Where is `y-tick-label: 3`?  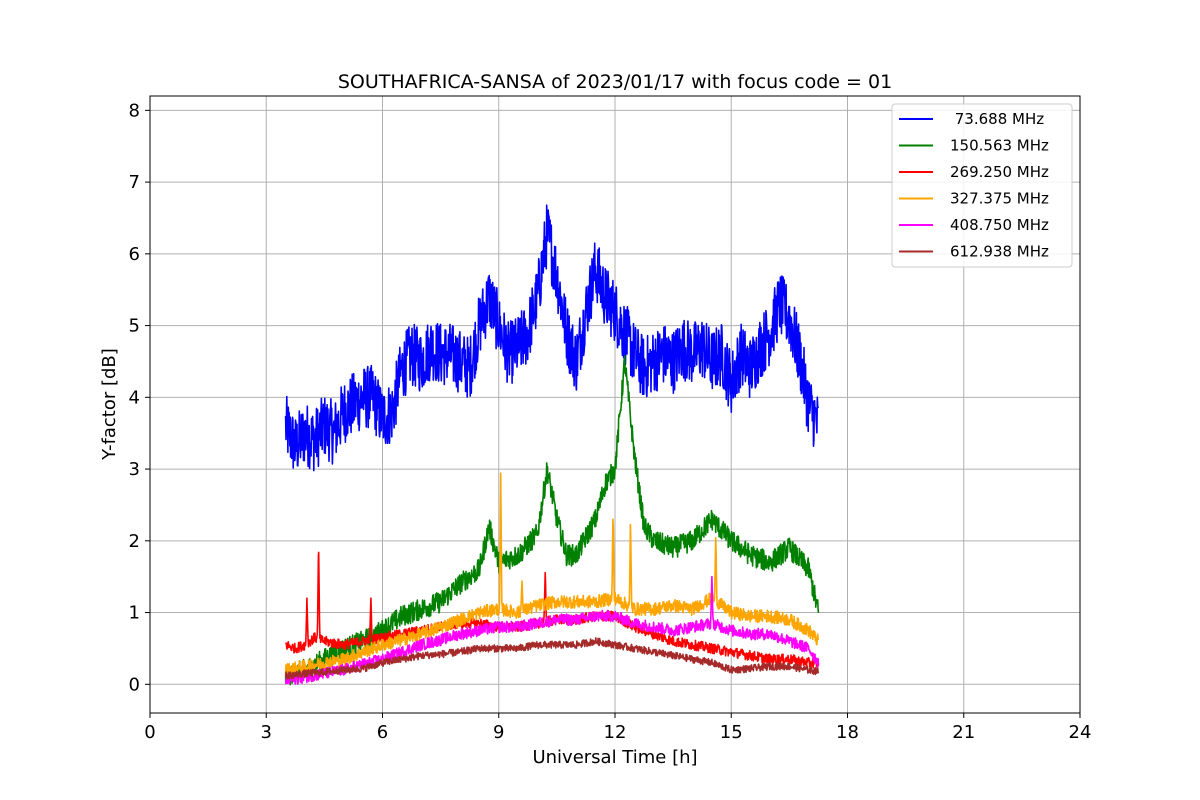 y-tick-label: 3 is located at coordinates (134, 469).